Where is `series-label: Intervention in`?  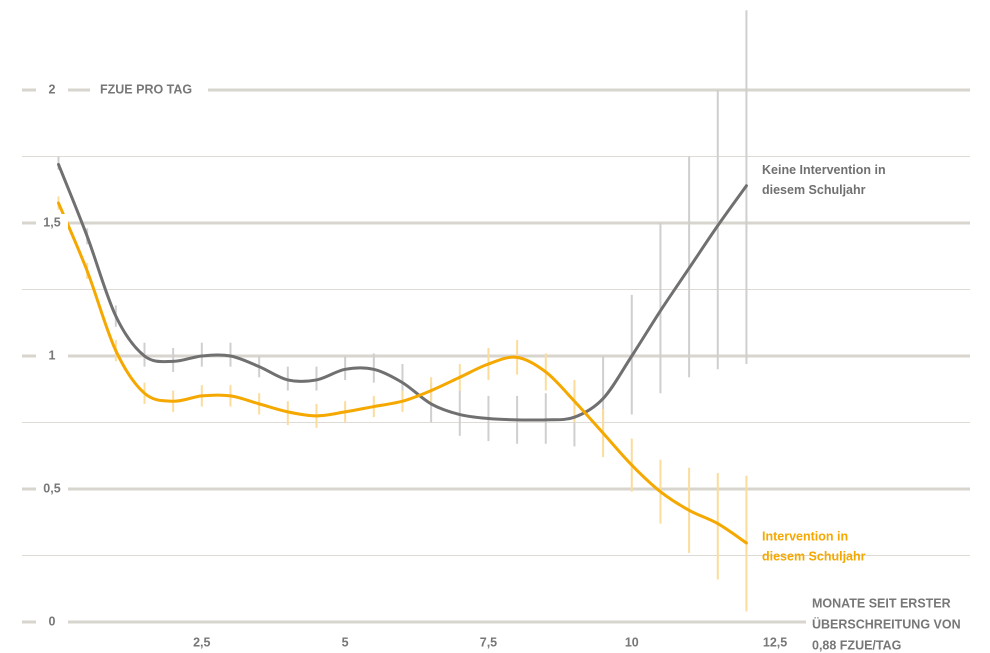
series-label: Intervention in is located at coordinates (805, 536).